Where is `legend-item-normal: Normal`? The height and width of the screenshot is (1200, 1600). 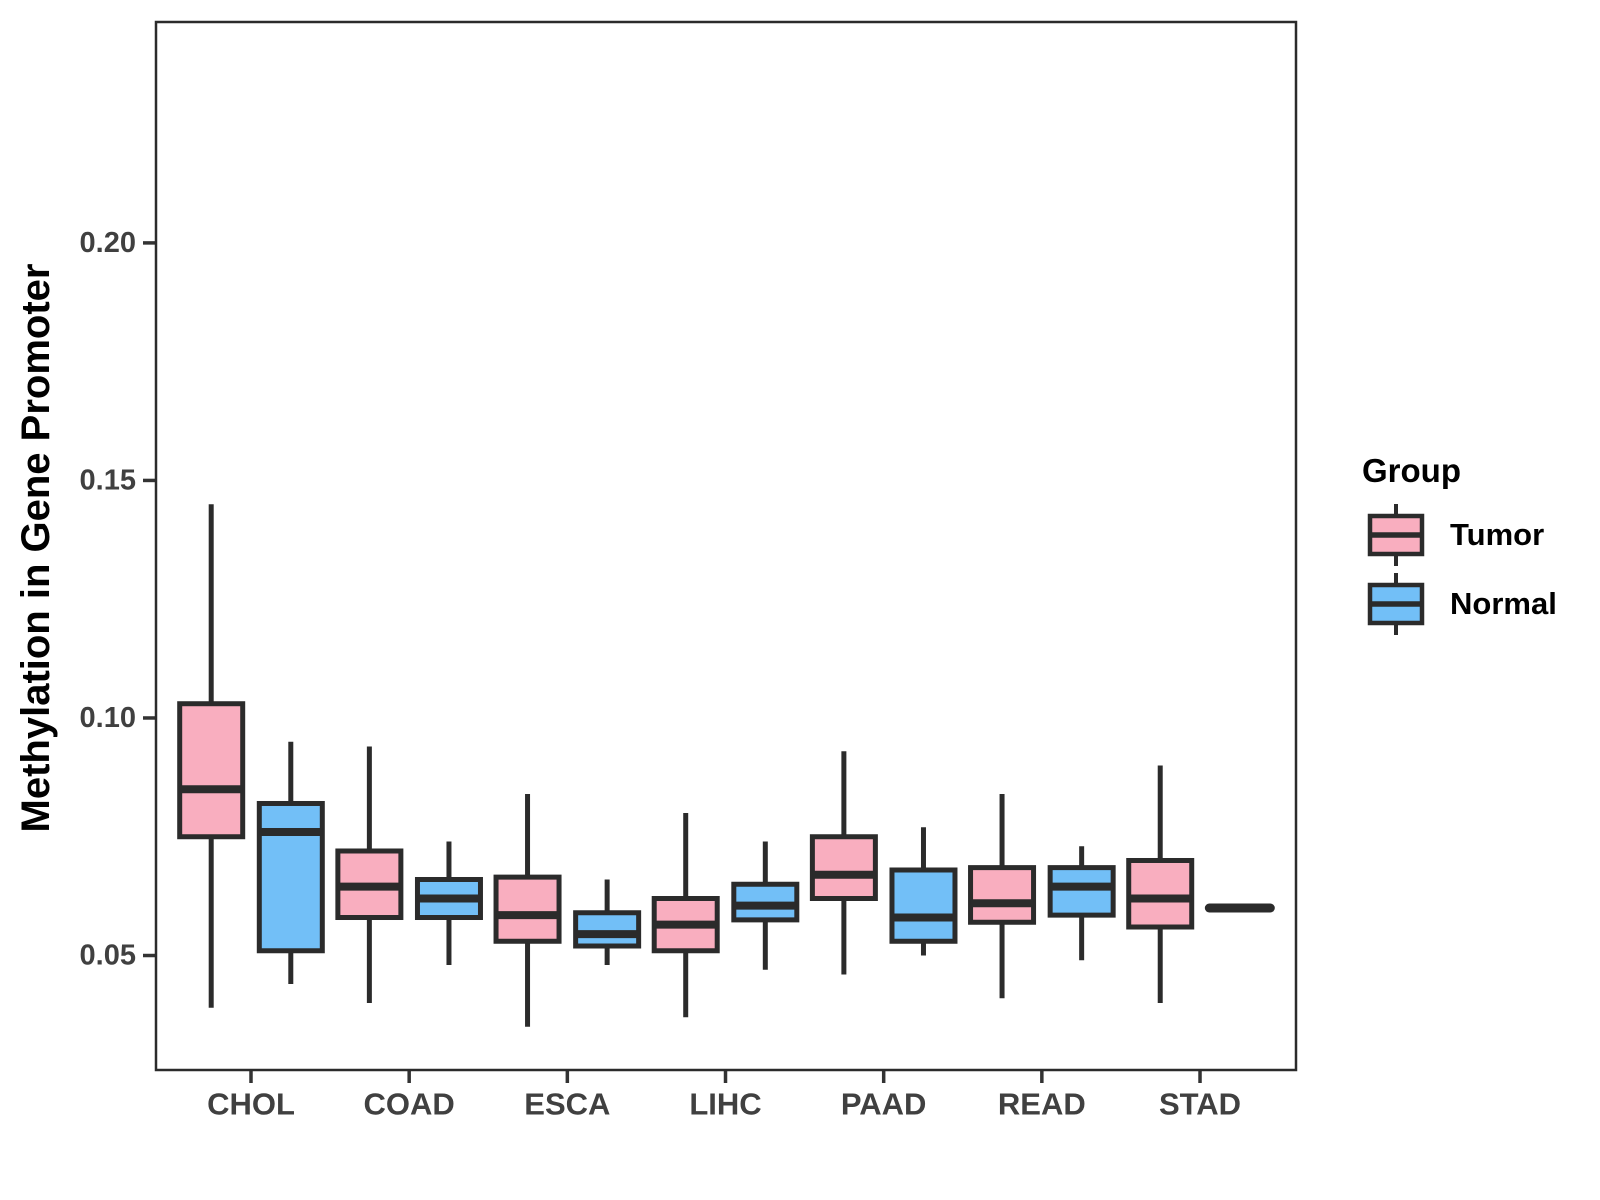 legend-item-normal: Normal is located at coordinates (1462, 604).